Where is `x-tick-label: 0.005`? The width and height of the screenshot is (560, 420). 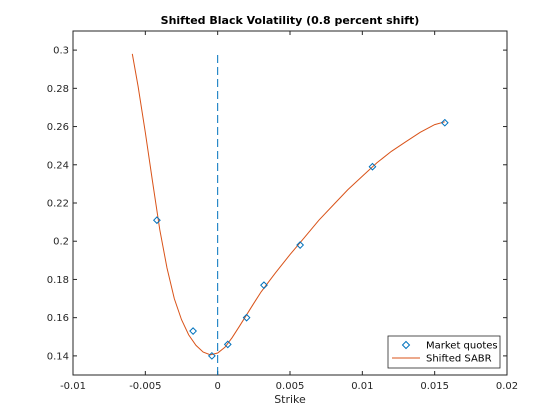
x-tick-label: 0.005 is located at coordinates (290, 386).